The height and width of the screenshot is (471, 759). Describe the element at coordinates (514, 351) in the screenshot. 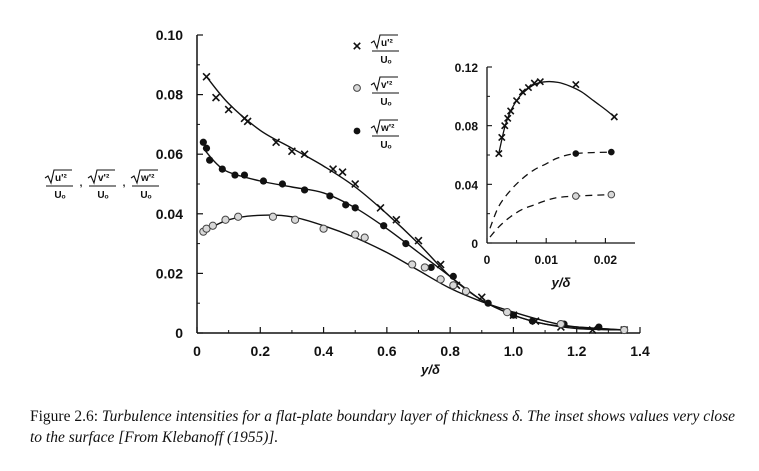

I see `main-x-tick-label: 1.0` at that location.